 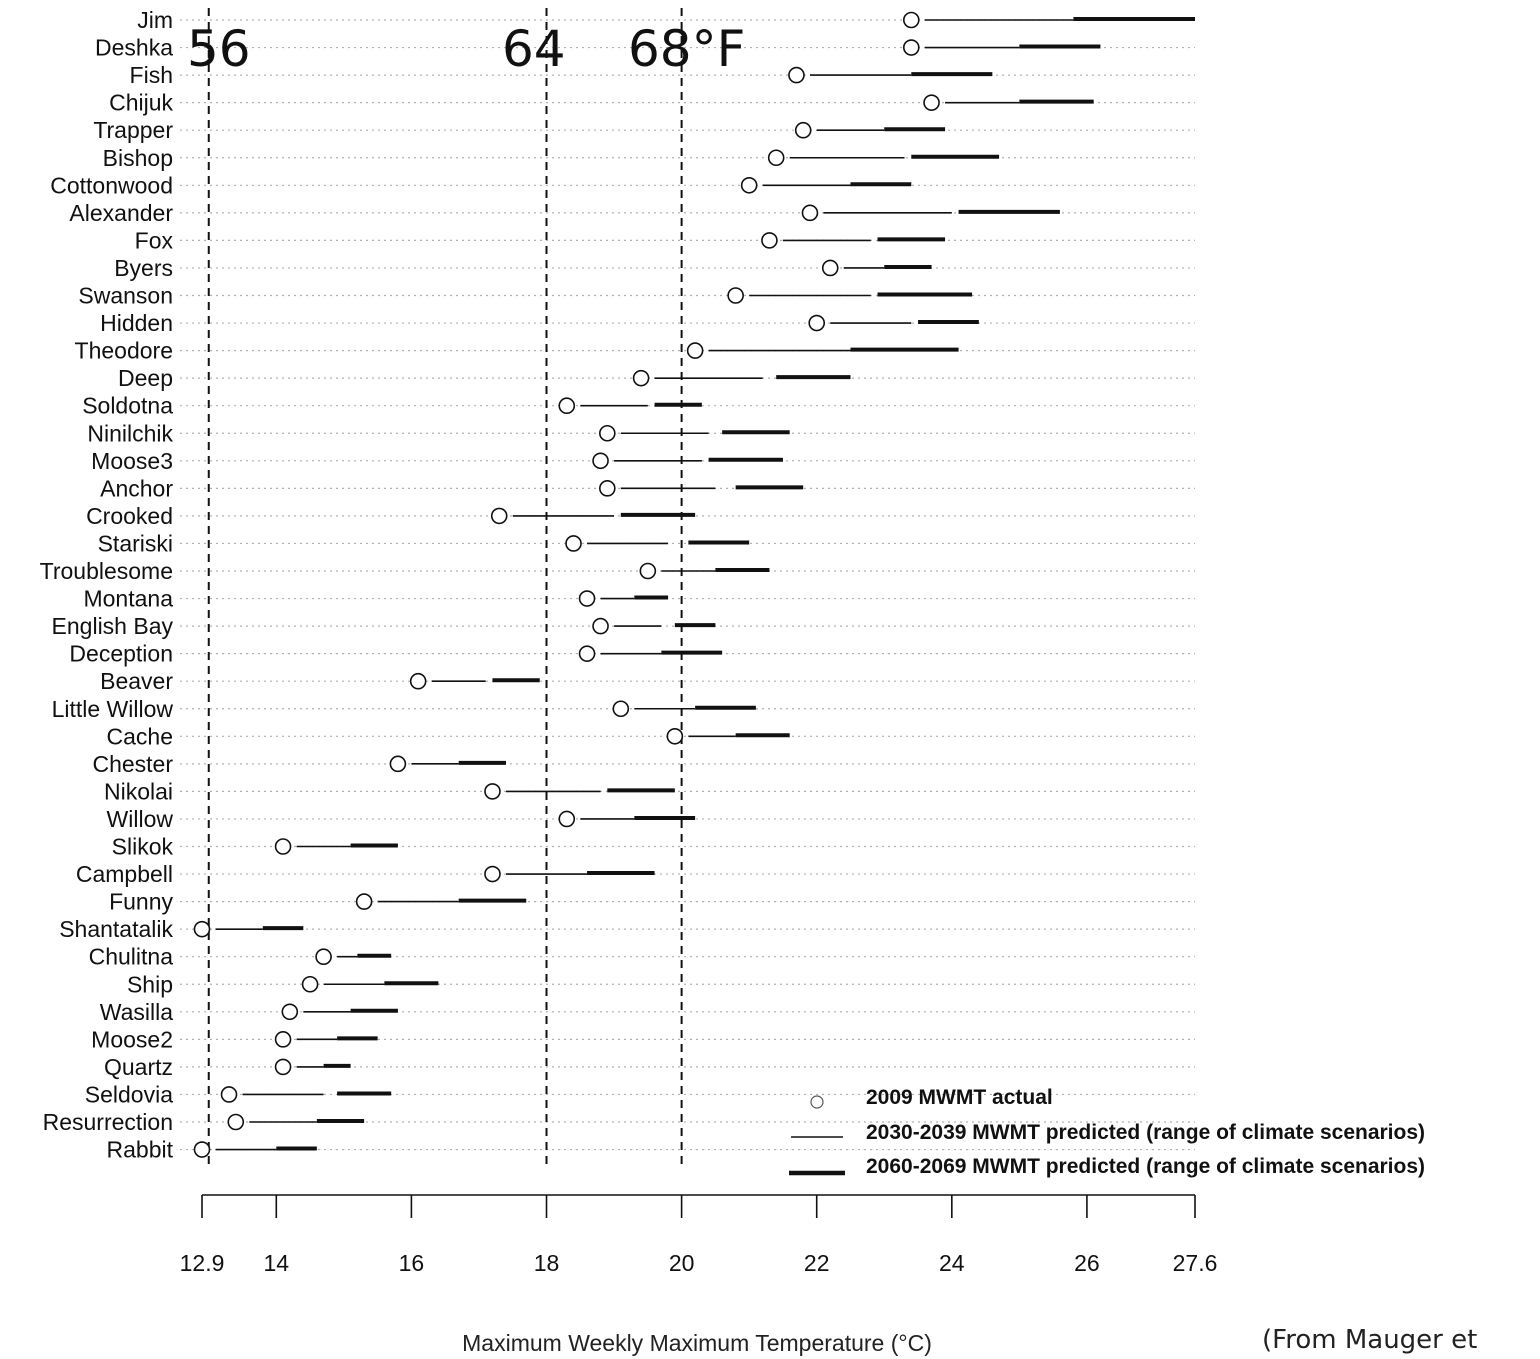 What do you see at coordinates (136, 488) in the screenshot?
I see `stream-label-anchor: Anchor` at bounding box center [136, 488].